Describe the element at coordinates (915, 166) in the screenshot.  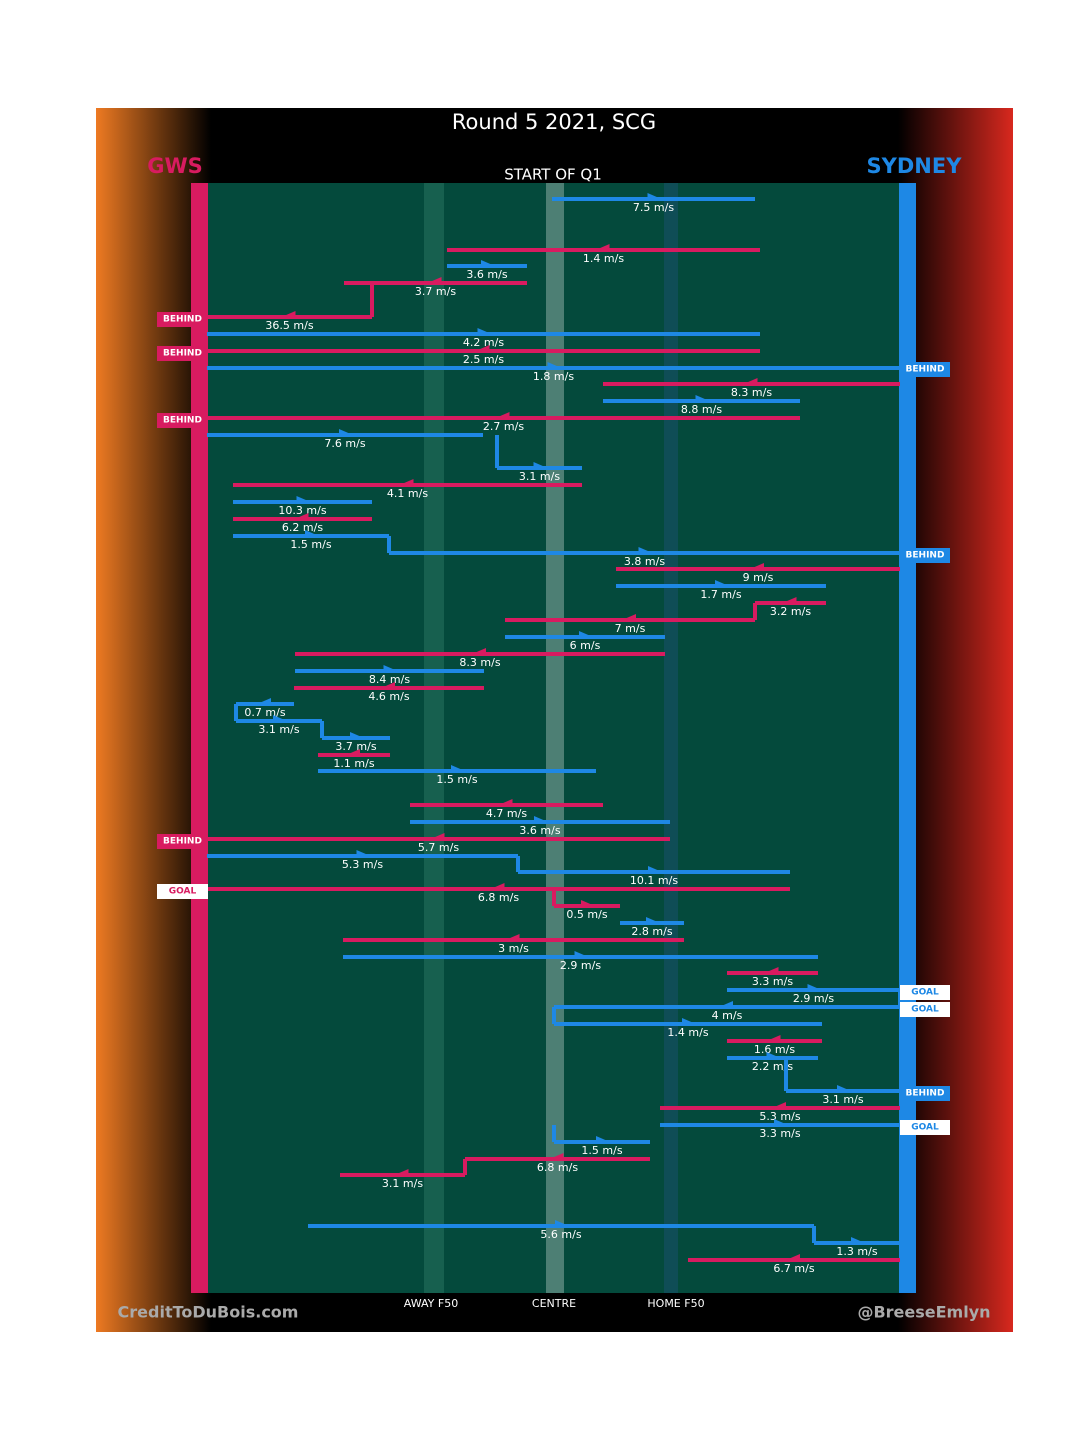
I see `right-team: SYDNEY` at that location.